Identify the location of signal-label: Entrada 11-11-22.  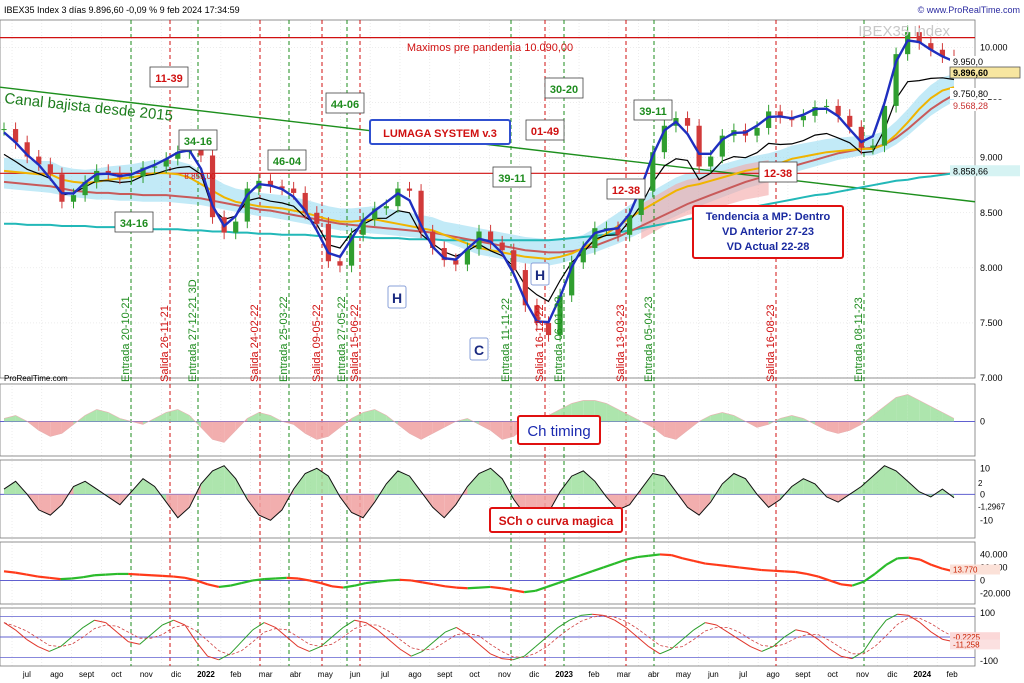
(506, 340).